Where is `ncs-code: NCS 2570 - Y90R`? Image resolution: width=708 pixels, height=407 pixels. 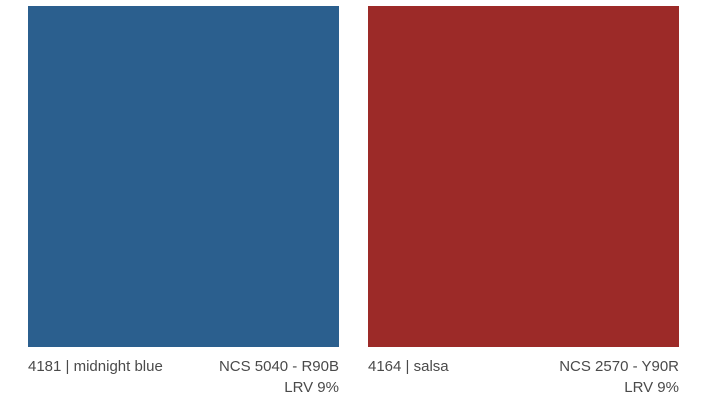 ncs-code: NCS 2570 - Y90R is located at coordinates (619, 366).